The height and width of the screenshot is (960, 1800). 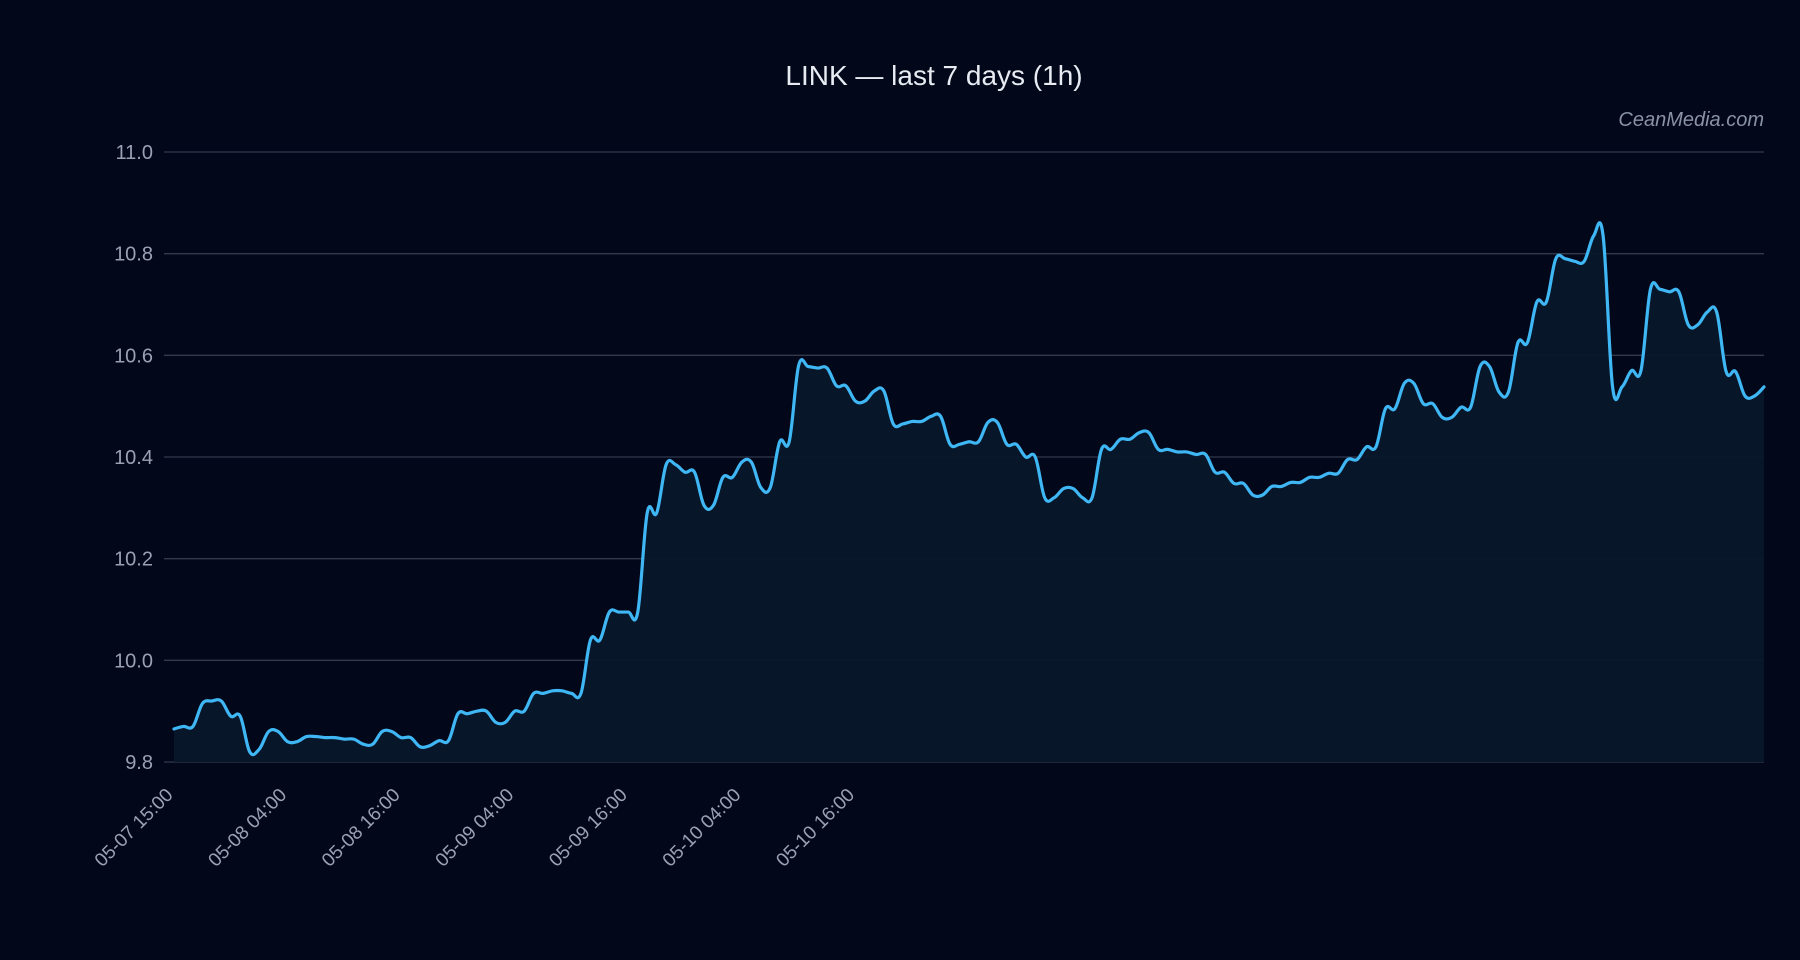 I want to click on y-axis-ticks: 9.8 10.0 10.2 10.4 10.6 10.8 11.0, so click(x=133, y=458).